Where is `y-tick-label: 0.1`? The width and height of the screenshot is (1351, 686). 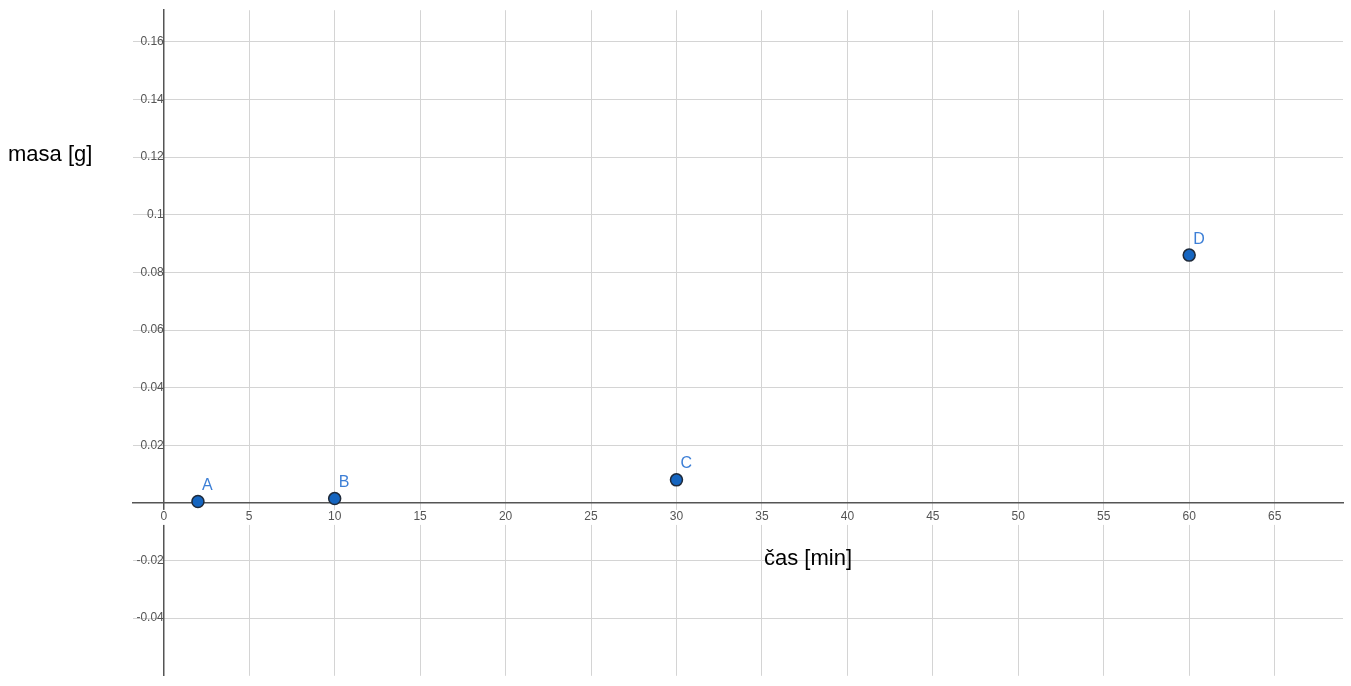 y-tick-label: 0.1 is located at coordinates (156, 214).